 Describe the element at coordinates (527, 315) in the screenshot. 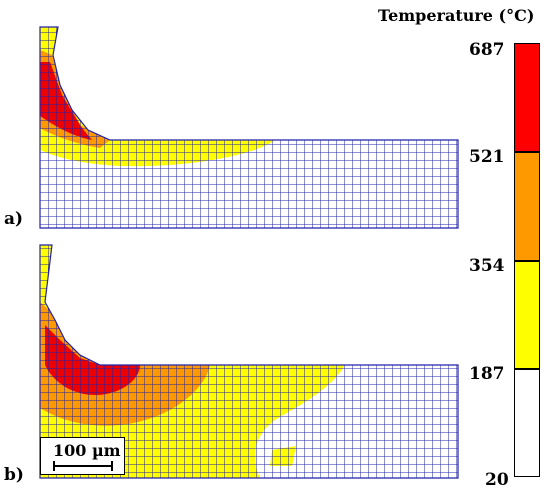

I see `colorbar-band-yellow` at that location.